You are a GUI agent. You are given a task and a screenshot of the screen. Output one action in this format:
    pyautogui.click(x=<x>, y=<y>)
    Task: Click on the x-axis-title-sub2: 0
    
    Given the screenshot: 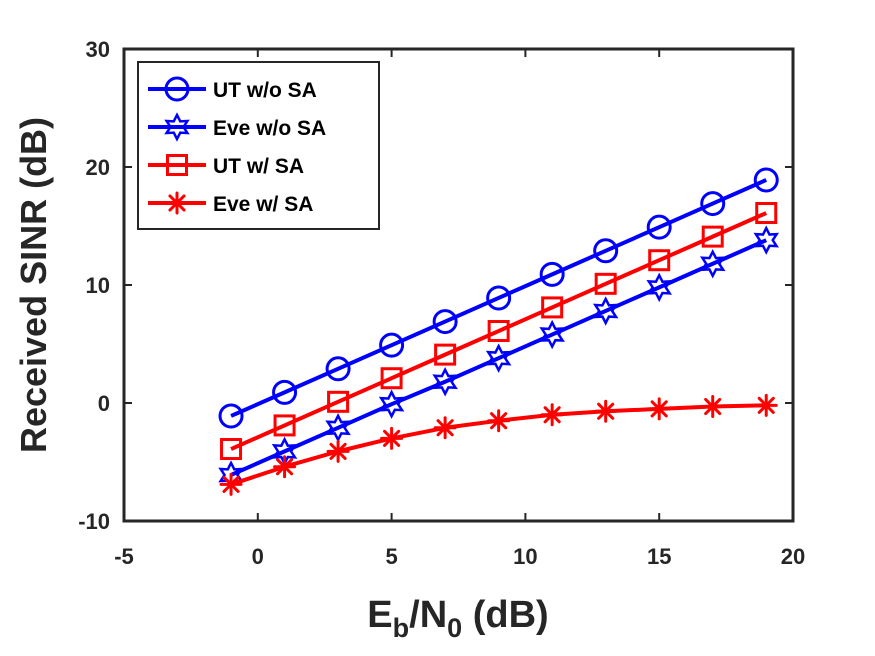 What is the action you would take?
    pyautogui.click(x=454, y=628)
    